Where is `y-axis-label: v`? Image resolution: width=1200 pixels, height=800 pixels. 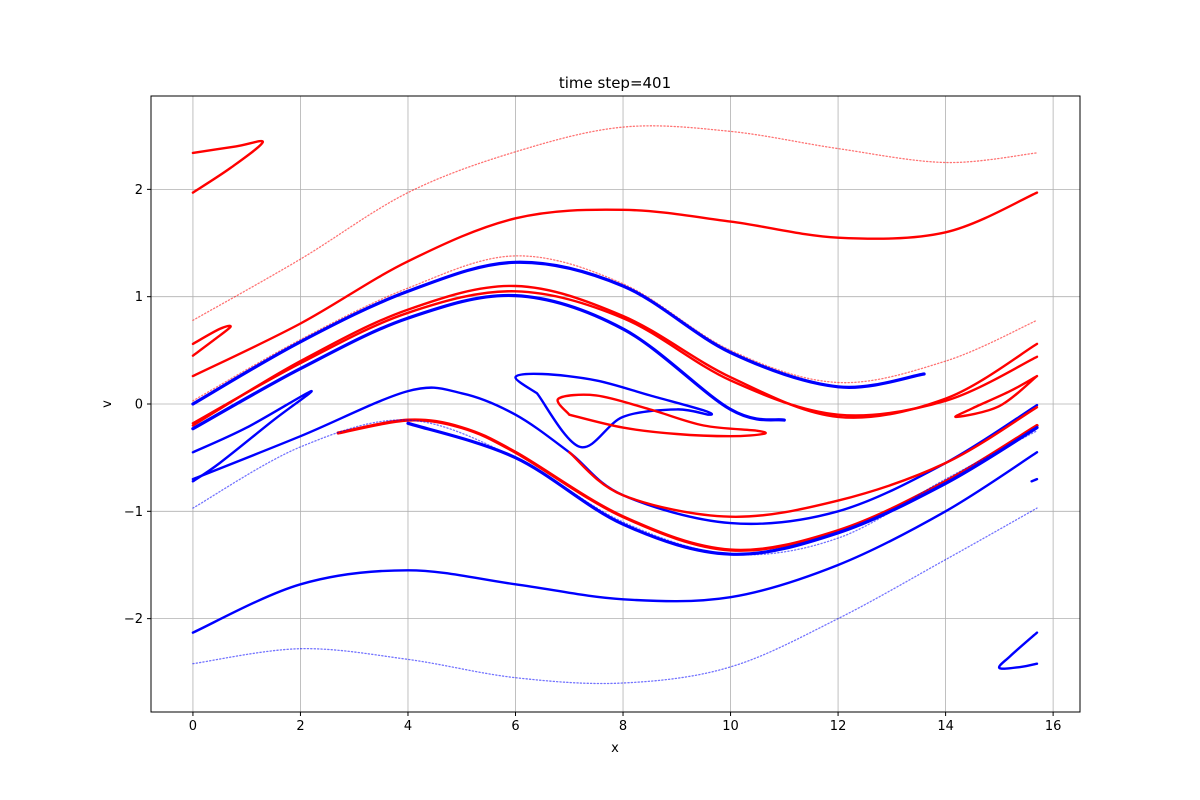 y-axis-label: v is located at coordinates (107, 404).